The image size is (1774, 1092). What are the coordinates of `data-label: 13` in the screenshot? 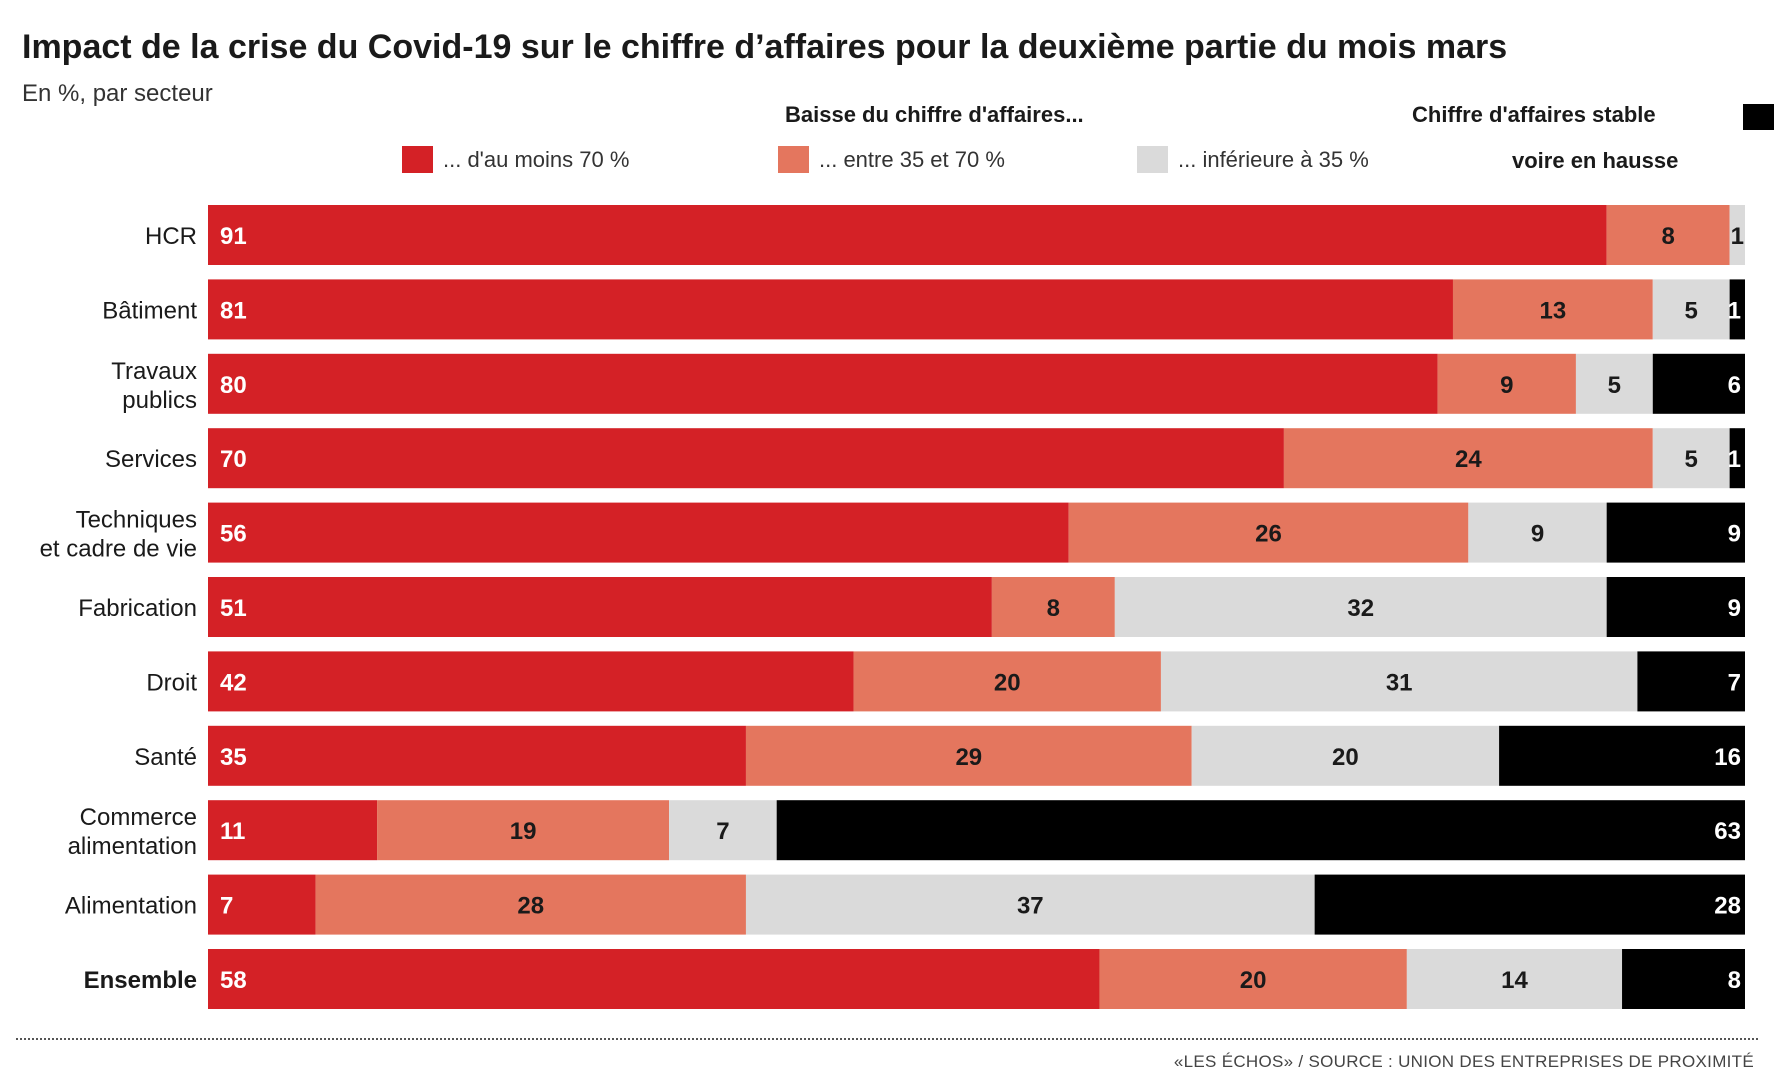 It's located at (1553, 310).